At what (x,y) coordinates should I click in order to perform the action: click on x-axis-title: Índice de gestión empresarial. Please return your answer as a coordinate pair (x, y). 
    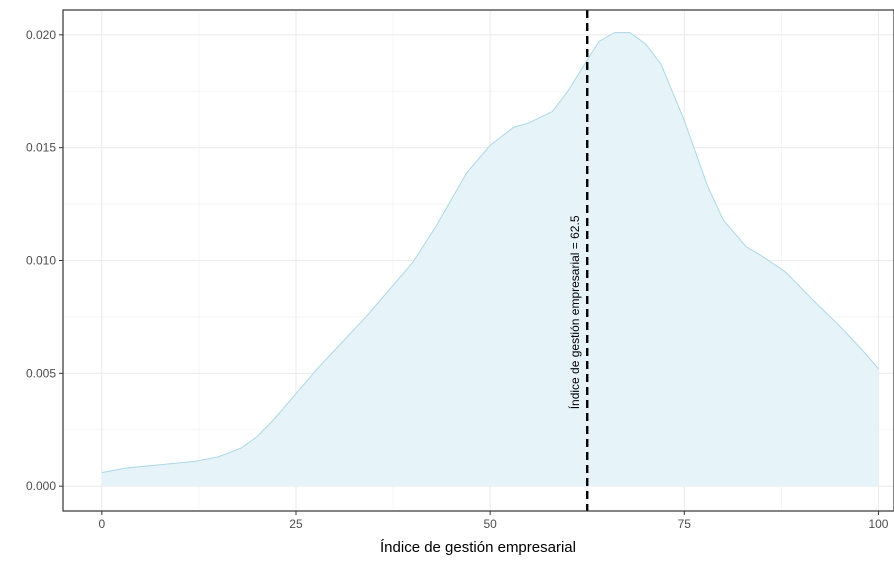
    Looking at the image, I should click on (478, 547).